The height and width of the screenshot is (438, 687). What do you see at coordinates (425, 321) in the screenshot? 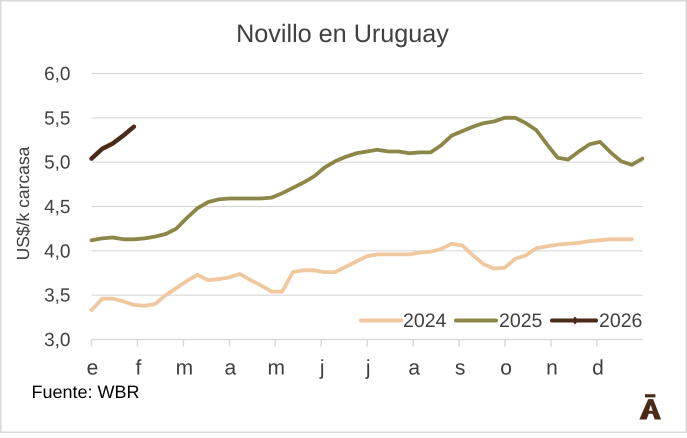
I see `svg-text: 2024` at bounding box center [425, 321].